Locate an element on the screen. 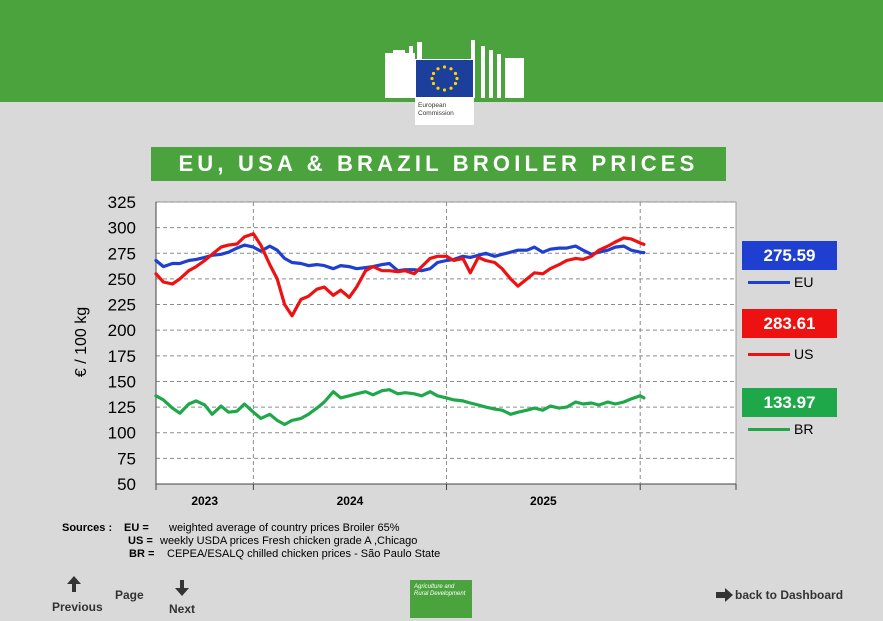 This screenshot has width=883, height=621. y-tick-label: 125 is located at coordinates (122, 407).